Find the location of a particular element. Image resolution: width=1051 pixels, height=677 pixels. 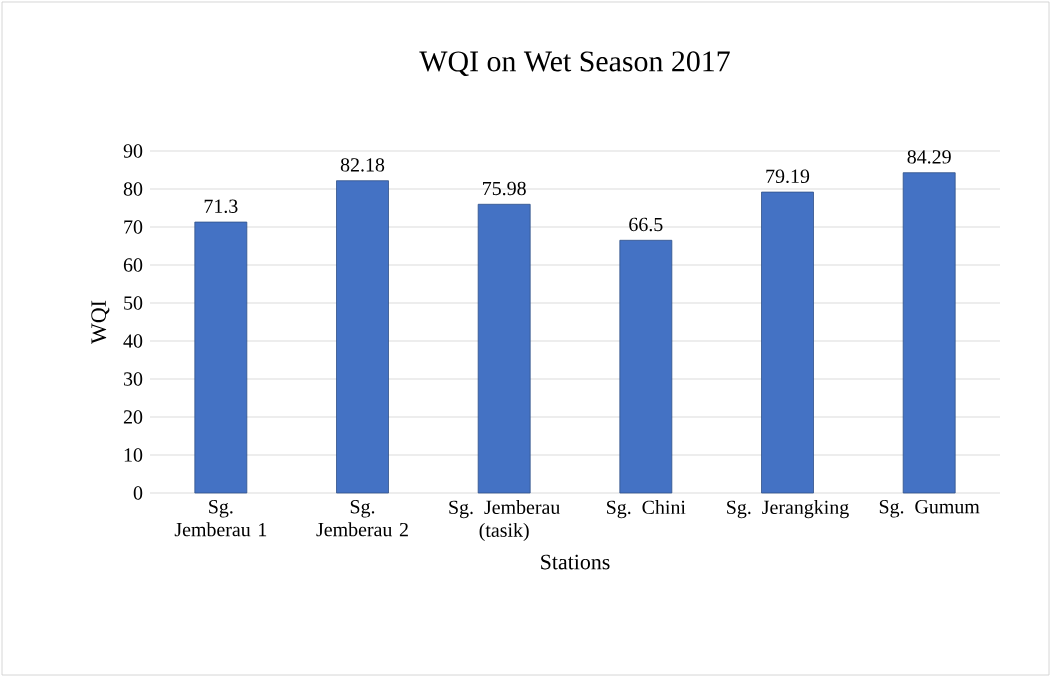

y-tick-label: 0 is located at coordinates (138, 493).